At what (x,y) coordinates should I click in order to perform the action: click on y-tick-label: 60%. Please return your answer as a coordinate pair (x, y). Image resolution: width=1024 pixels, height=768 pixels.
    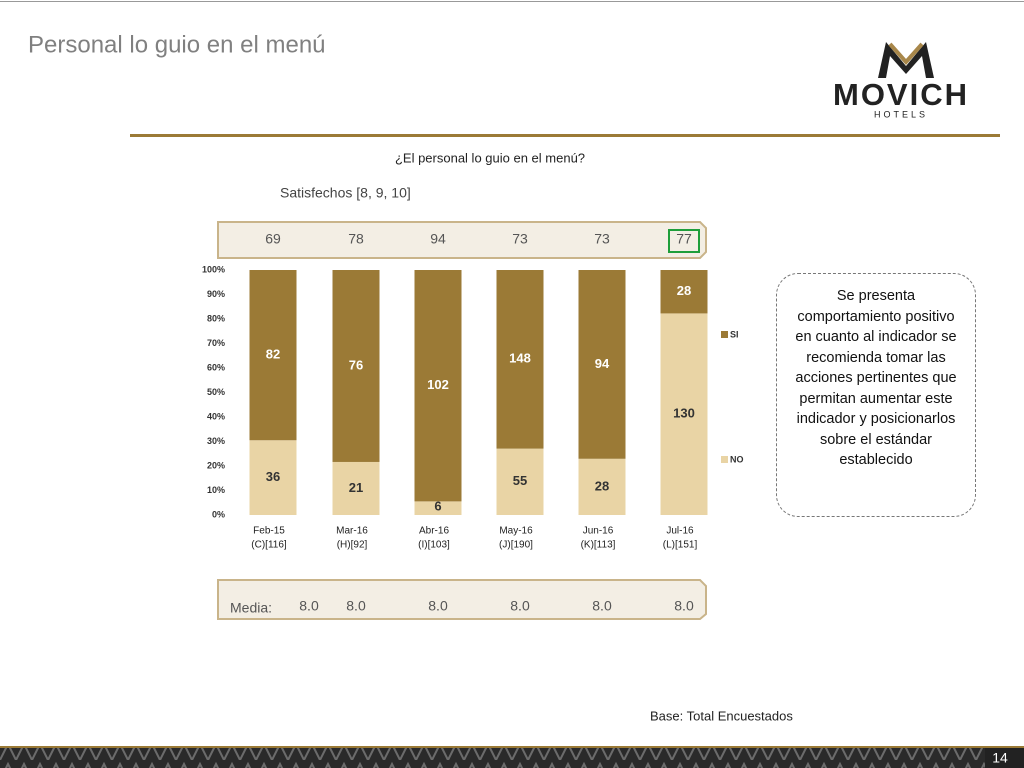
    Looking at the image, I should click on (216, 367).